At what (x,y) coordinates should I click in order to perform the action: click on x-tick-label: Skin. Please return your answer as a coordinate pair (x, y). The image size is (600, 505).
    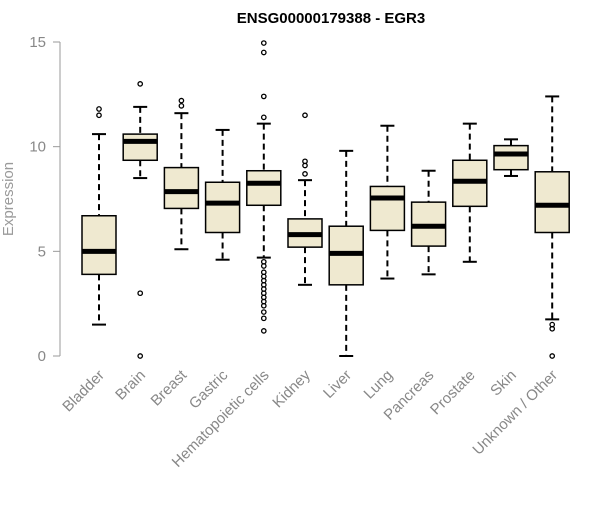
    Looking at the image, I should click on (503, 383).